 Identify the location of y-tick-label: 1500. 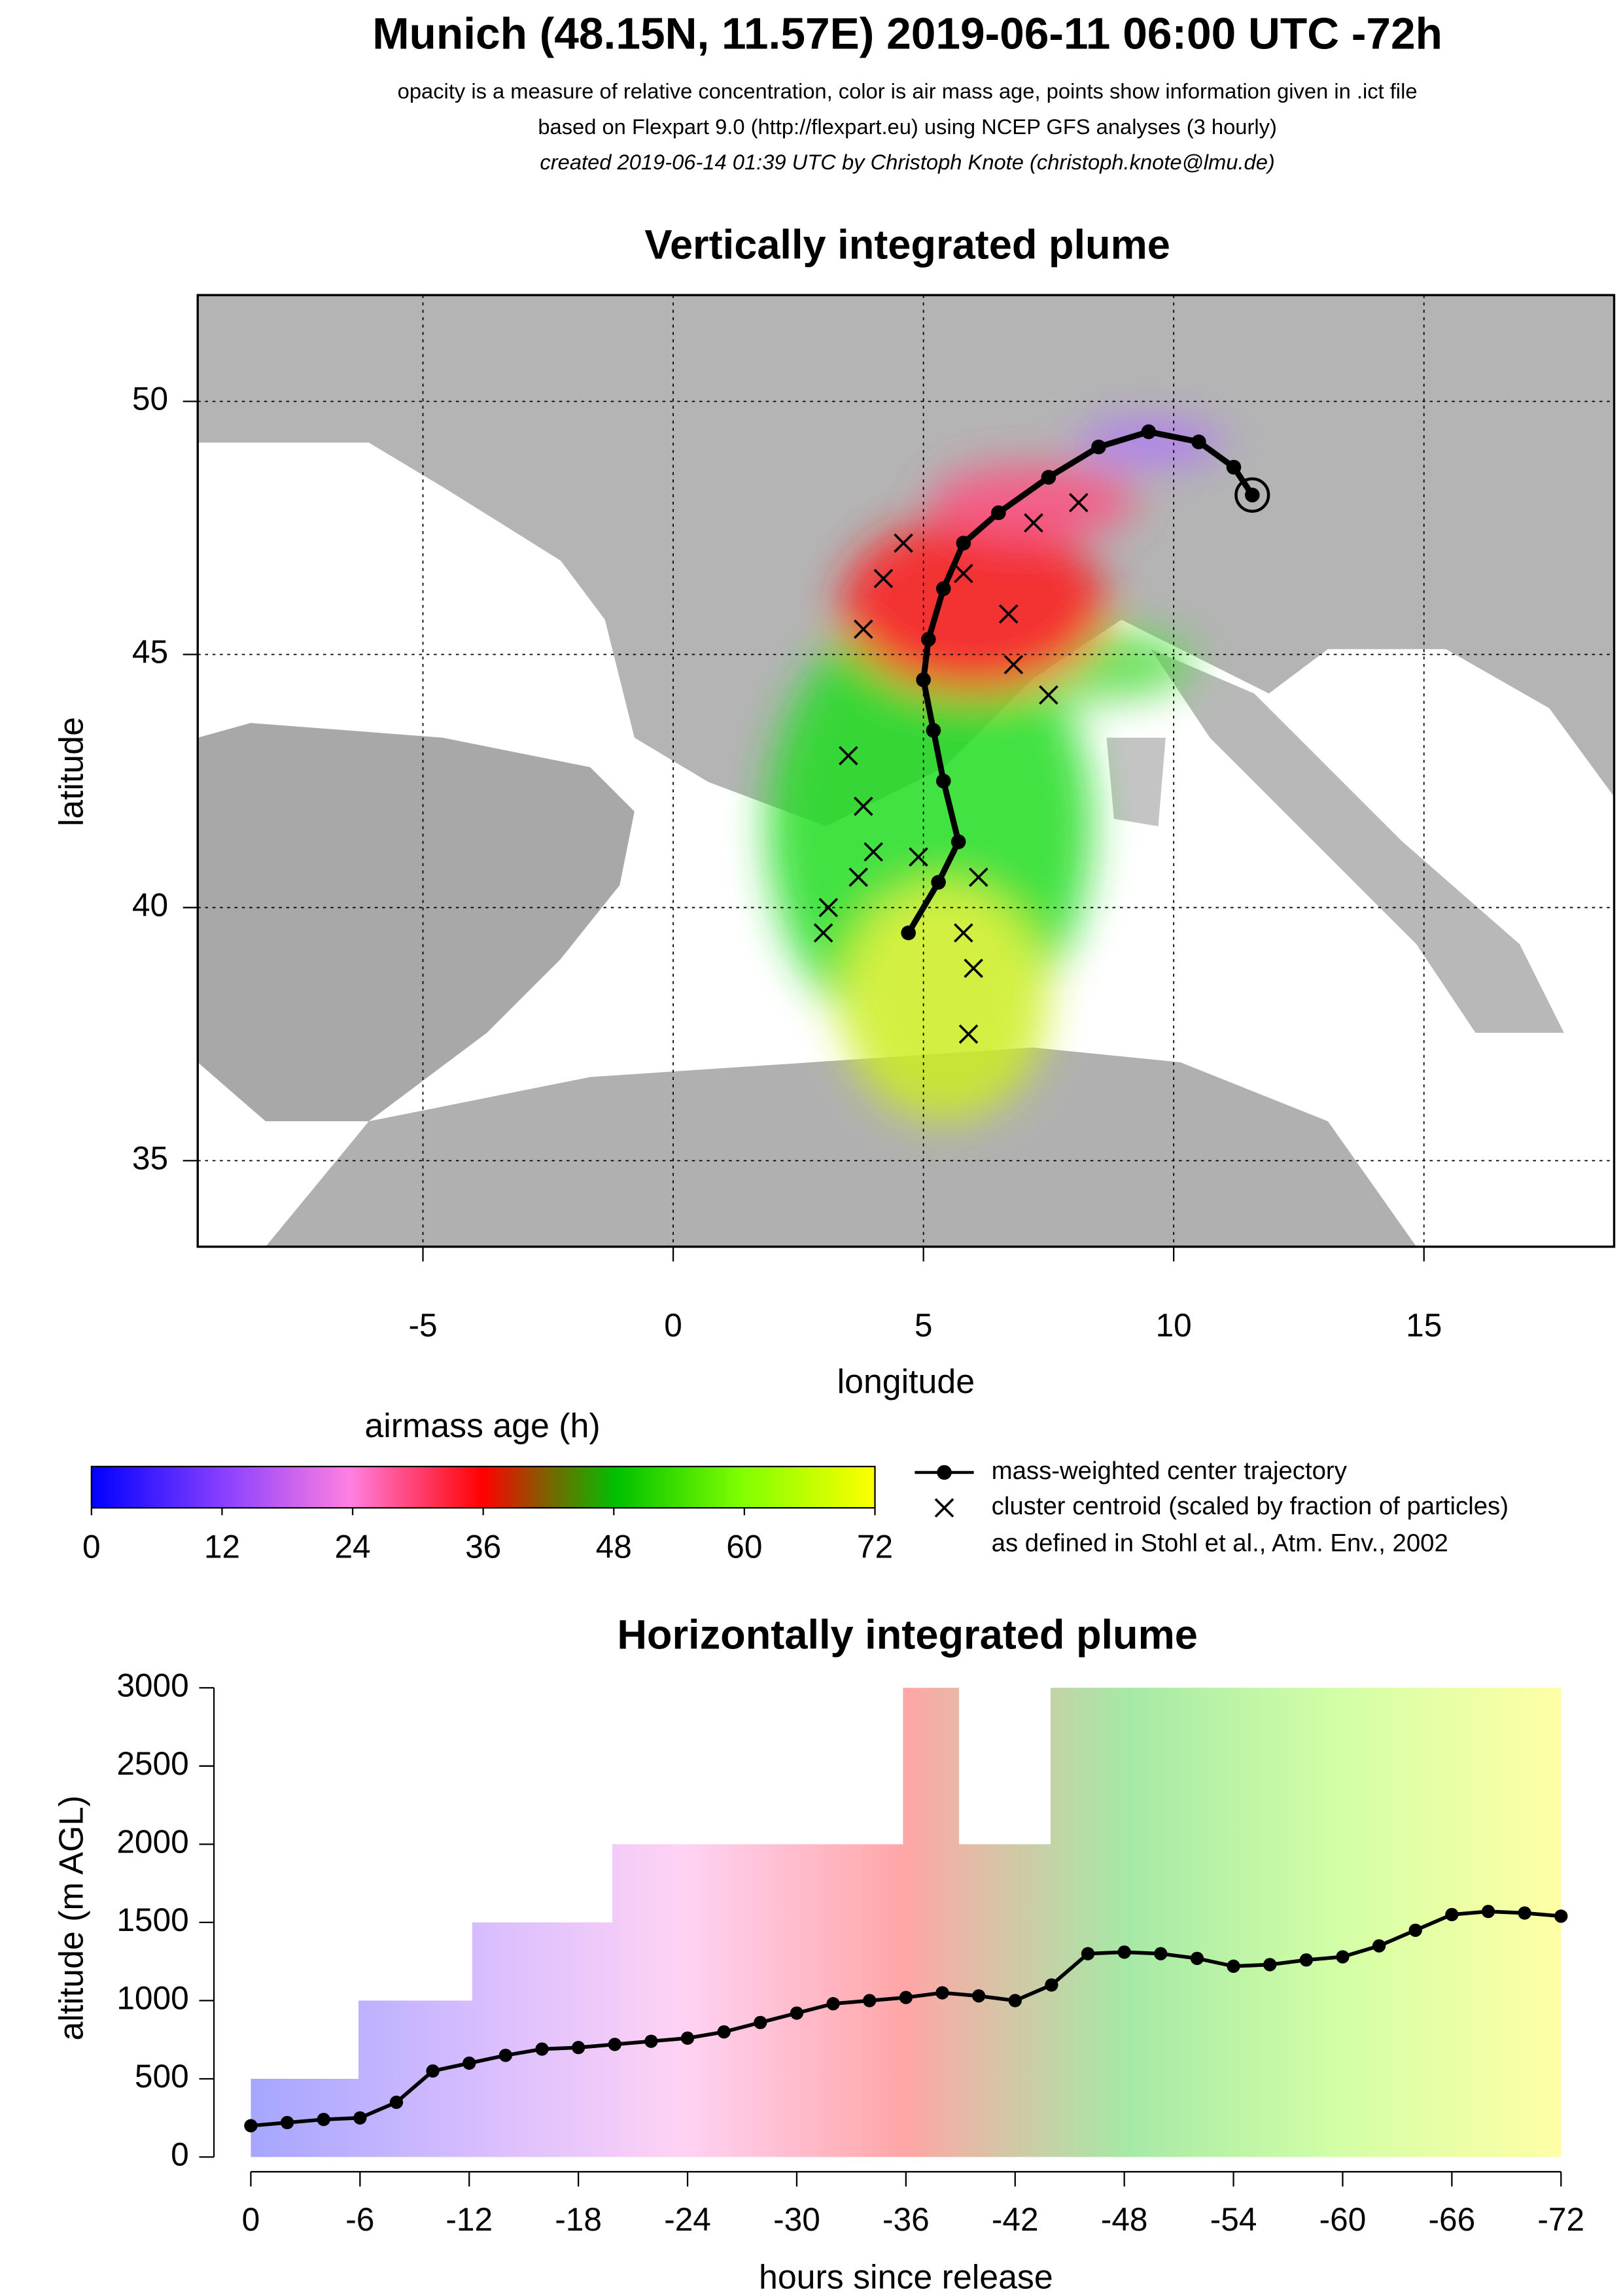
(152, 1920).